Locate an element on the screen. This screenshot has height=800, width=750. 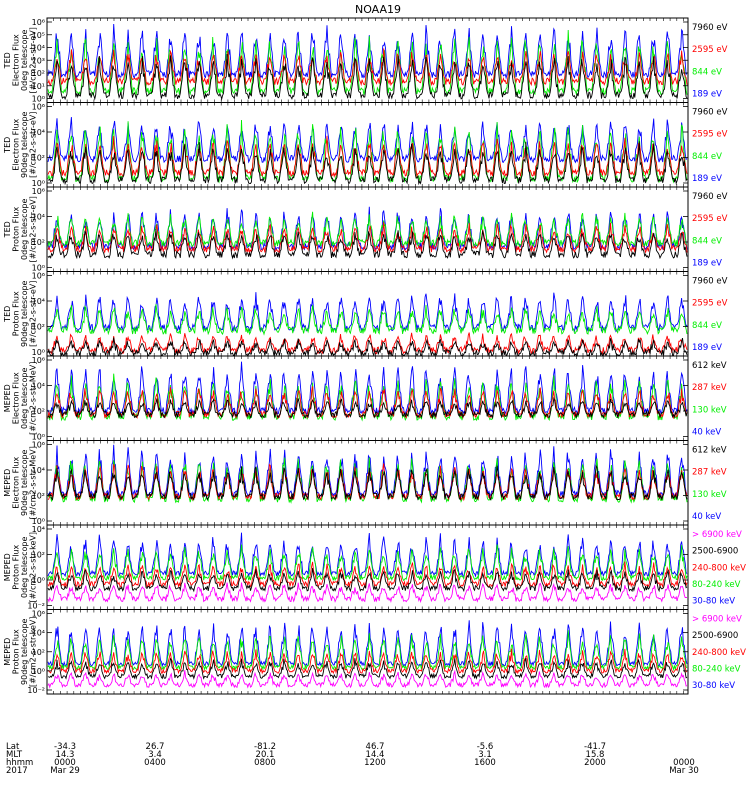
series-line-green is located at coordinates (367, 63).